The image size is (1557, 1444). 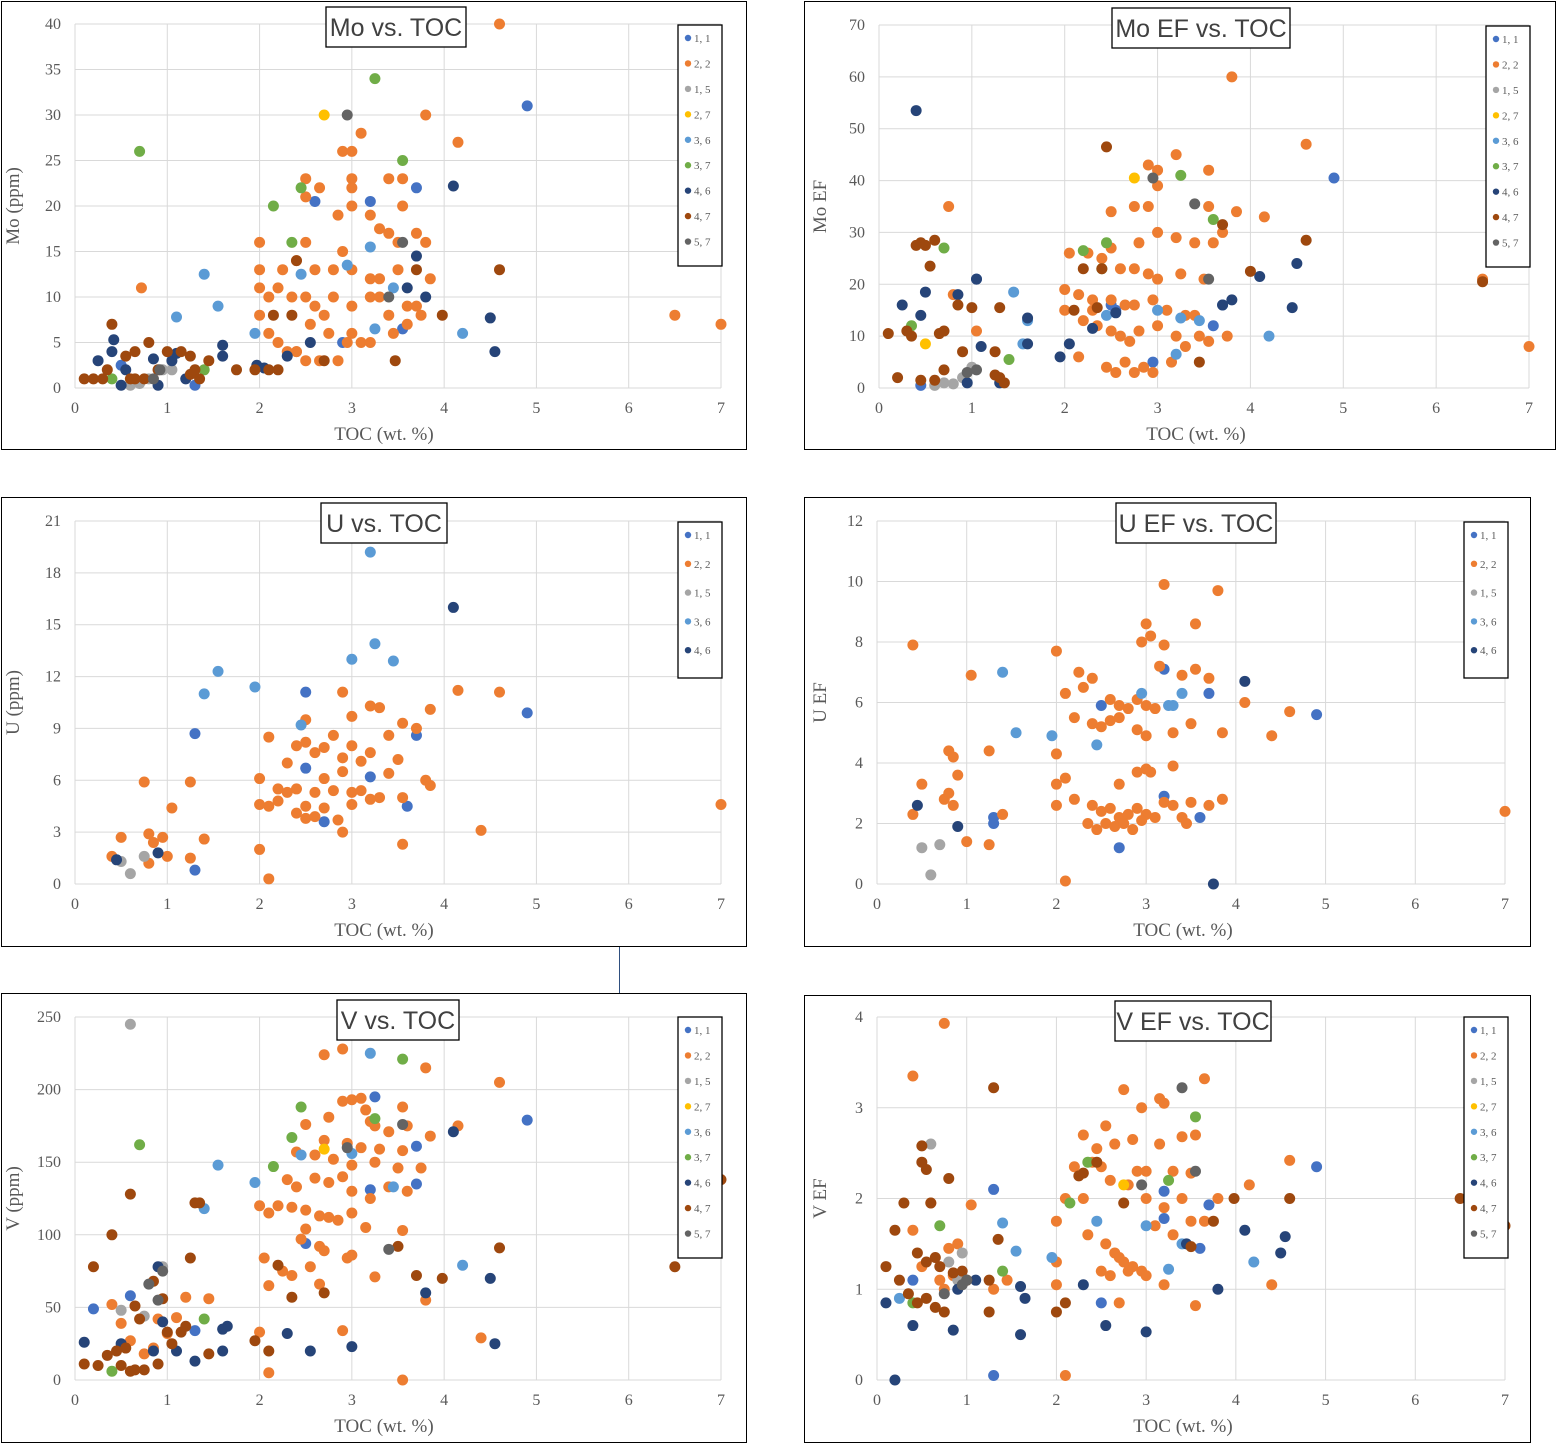 I want to click on y-tick-label: 1, so click(x=859, y=1289).